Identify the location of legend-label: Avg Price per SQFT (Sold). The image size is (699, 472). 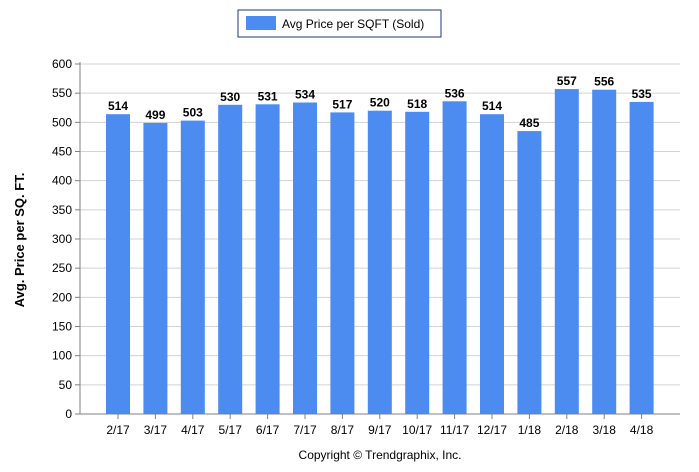
(353, 24).